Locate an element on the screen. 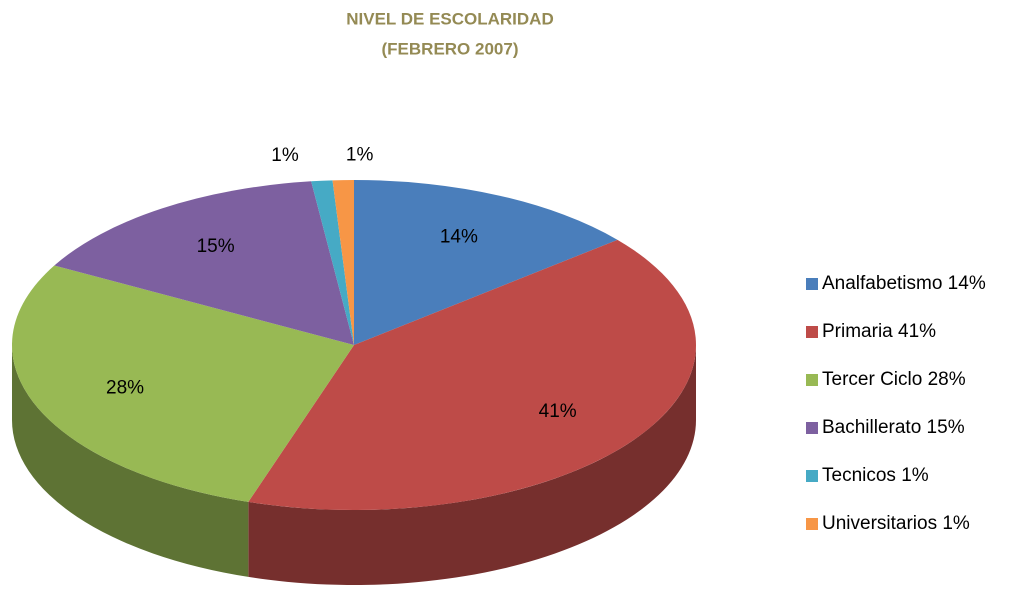 This screenshot has width=1032, height=593. legend-label: Universitarios 1% is located at coordinates (896, 523).